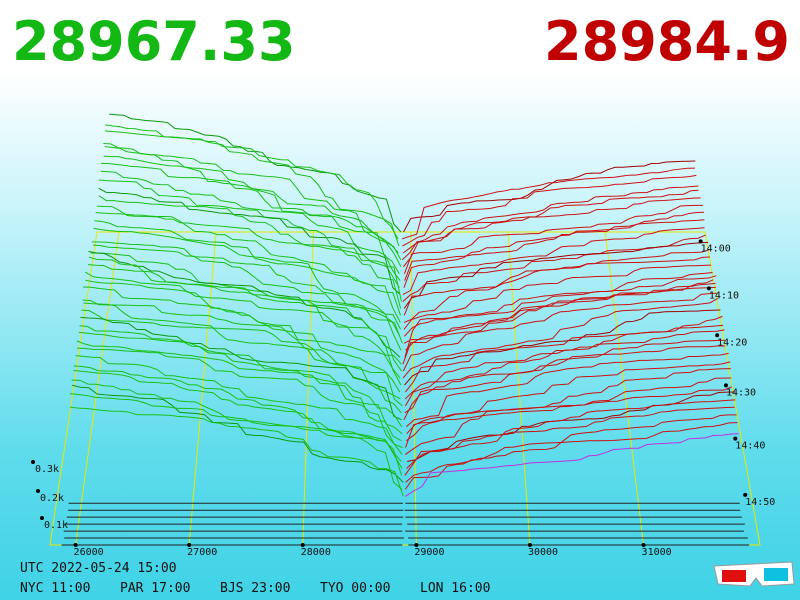 The height and width of the screenshot is (600, 800). I want to click on zone-time: BJS 23:00, so click(255, 588).